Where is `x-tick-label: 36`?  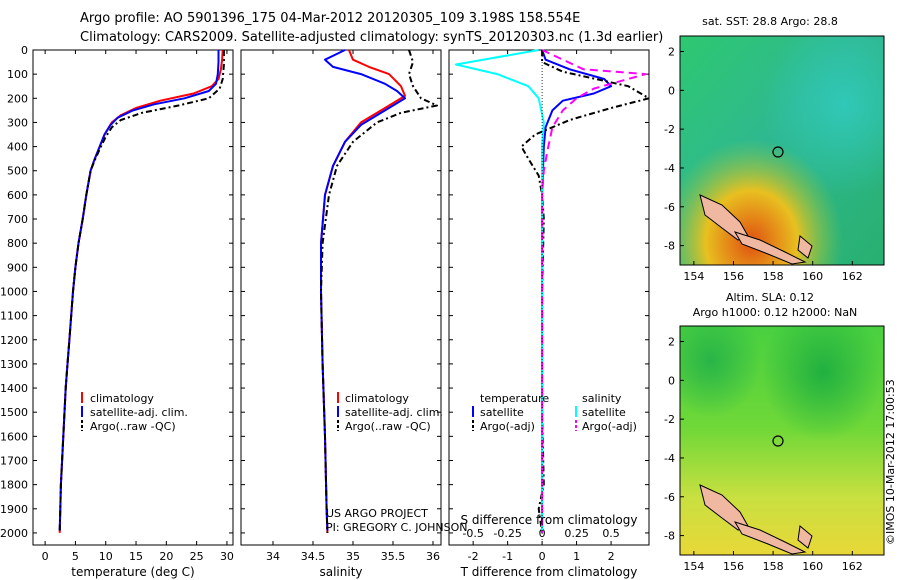 x-tick-label: 36 is located at coordinates (433, 556).